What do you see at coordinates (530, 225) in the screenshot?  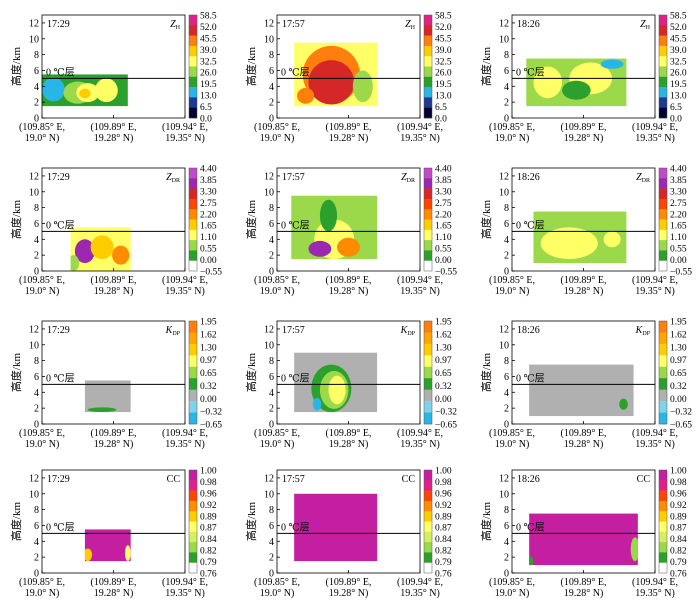 I see `freezing-level-label: 0 ℃层` at bounding box center [530, 225].